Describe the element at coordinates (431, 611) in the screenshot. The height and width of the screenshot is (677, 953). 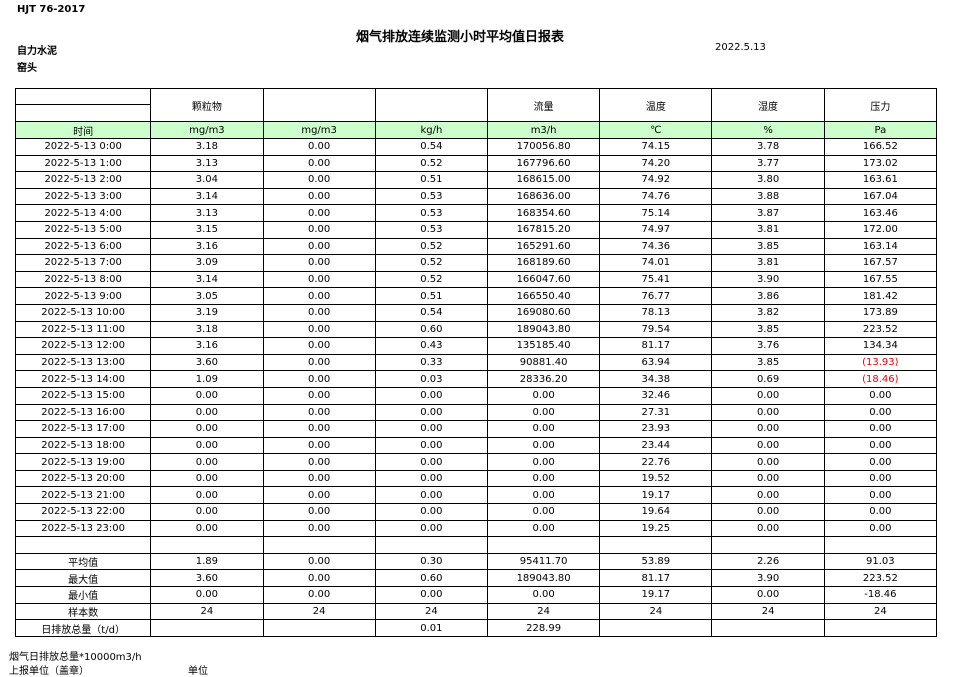
I see `cell: 24` at that location.